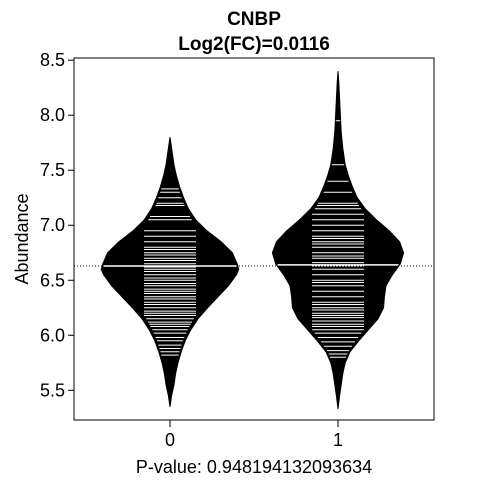 The height and width of the screenshot is (480, 480). What do you see at coordinates (52, 170) in the screenshot?
I see `y-tick-label: 7.5` at bounding box center [52, 170].